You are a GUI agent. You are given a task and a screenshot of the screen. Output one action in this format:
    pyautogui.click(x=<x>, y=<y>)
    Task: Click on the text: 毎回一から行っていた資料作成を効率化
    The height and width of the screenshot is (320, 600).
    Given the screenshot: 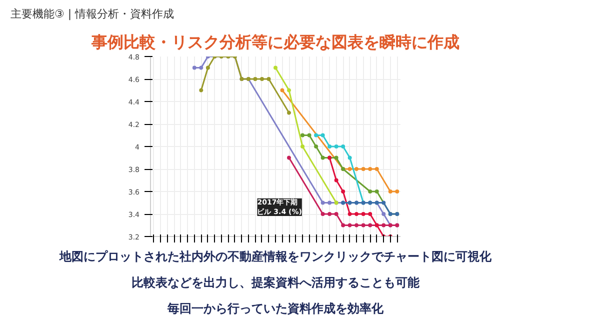 What is the action you would take?
    pyautogui.click(x=275, y=309)
    